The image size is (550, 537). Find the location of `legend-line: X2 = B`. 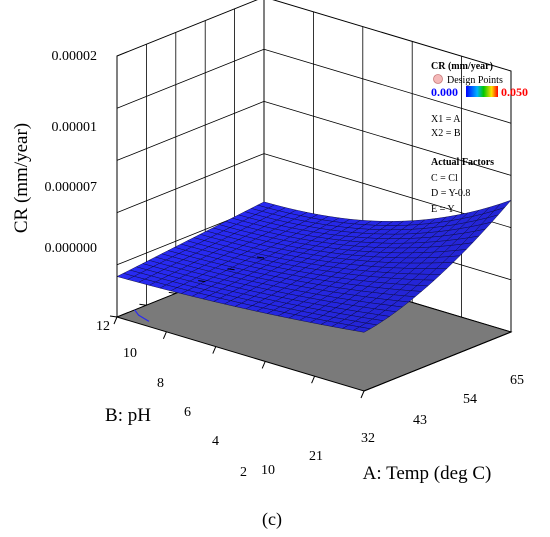

legend-line: X2 = B is located at coordinates (446, 133).